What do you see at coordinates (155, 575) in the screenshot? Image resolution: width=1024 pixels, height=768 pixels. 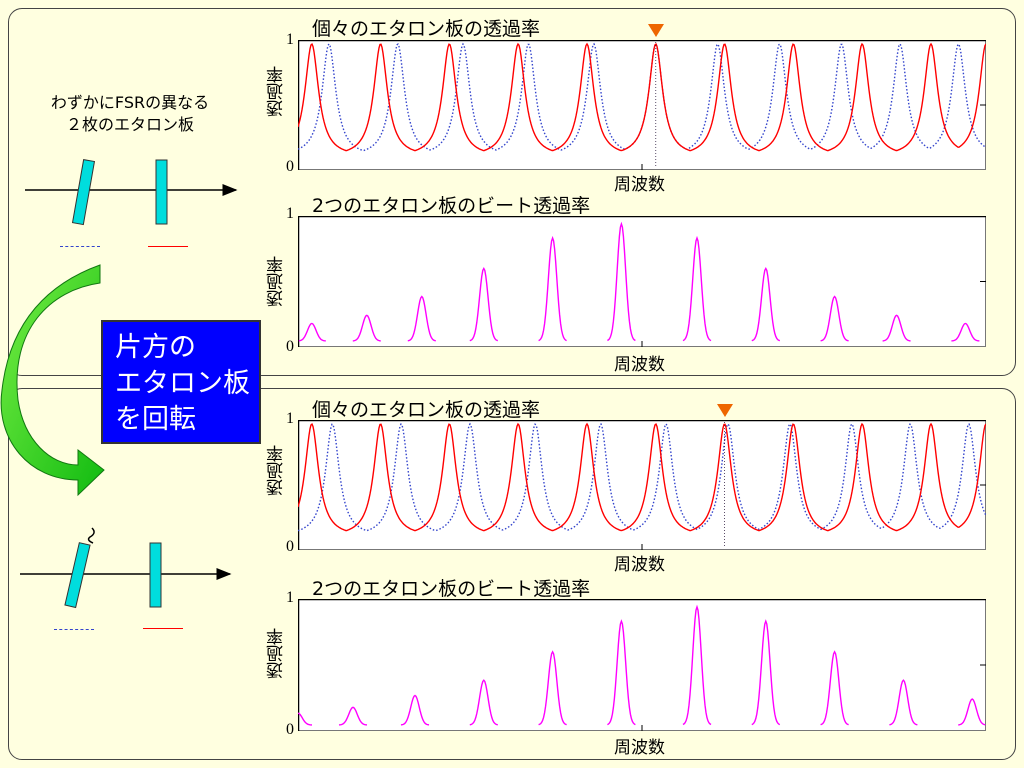 I see `etalon-straight-bottom` at bounding box center [155, 575].